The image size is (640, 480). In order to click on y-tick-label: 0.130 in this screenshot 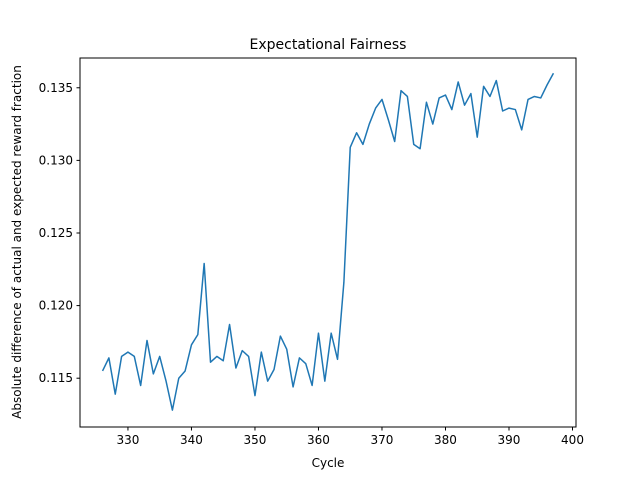, I will do `click(56, 160)`.